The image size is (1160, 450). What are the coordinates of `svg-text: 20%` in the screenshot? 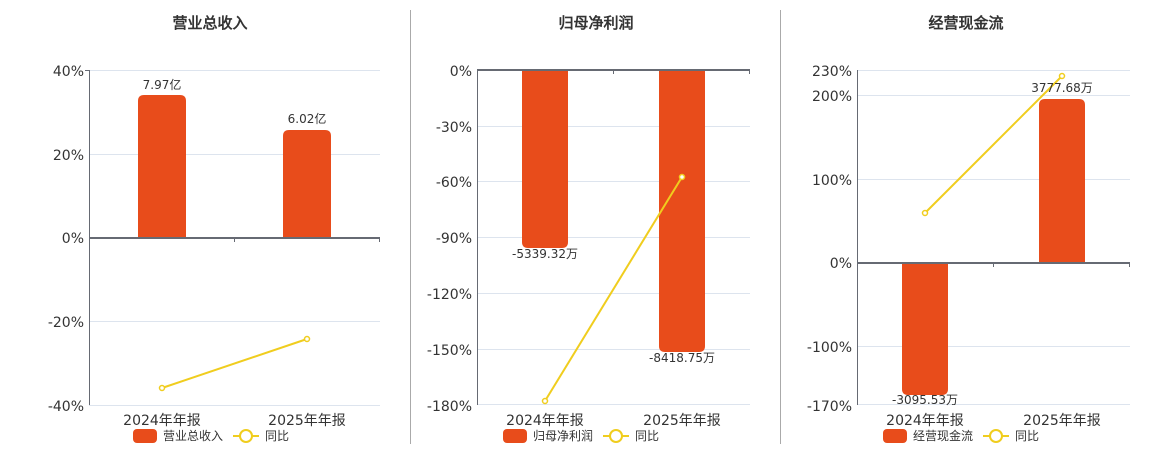 It's located at (68, 156).